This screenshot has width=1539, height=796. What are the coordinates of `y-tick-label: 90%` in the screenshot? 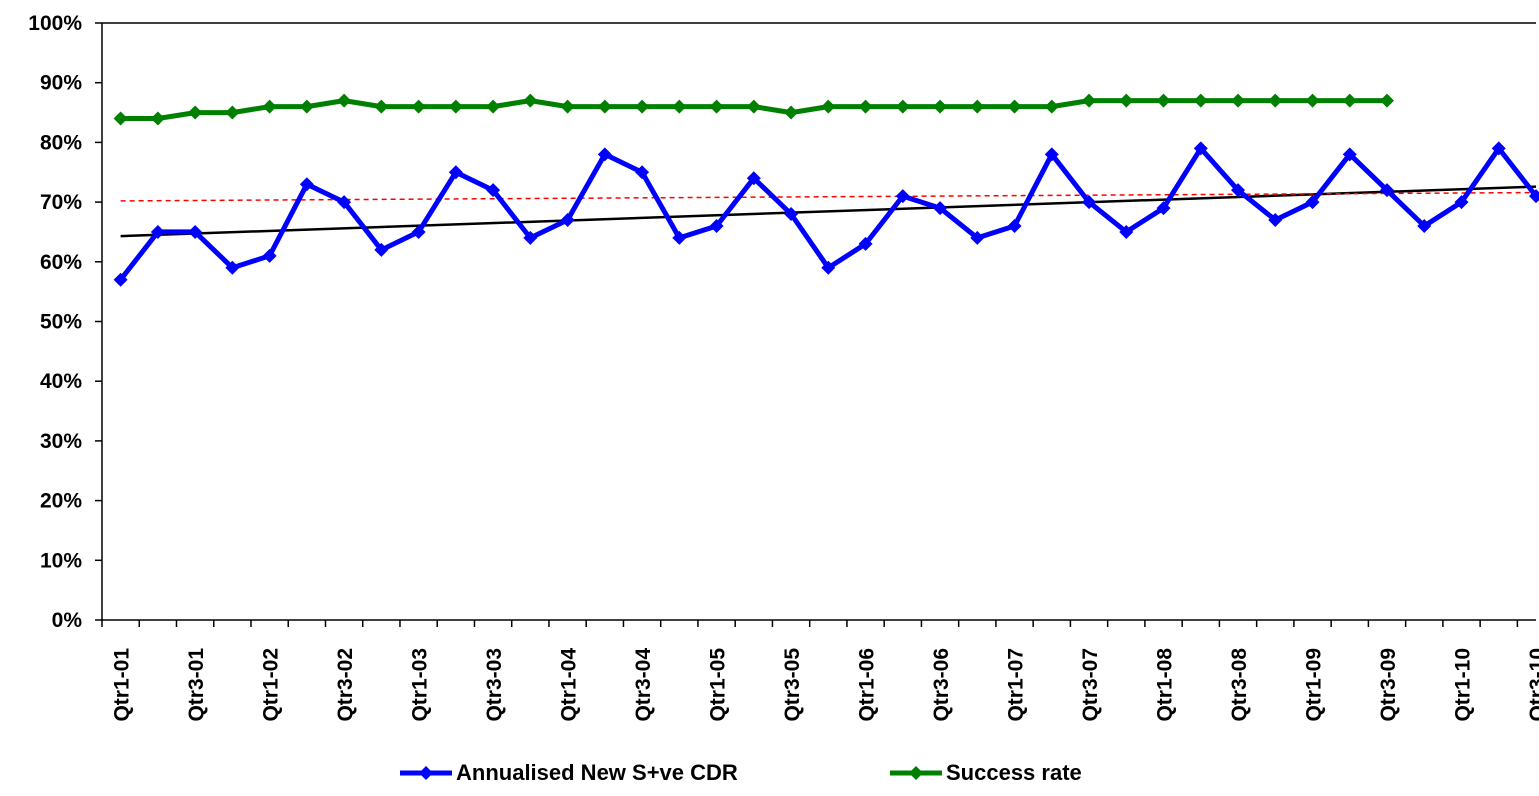 It's located at (61, 83).